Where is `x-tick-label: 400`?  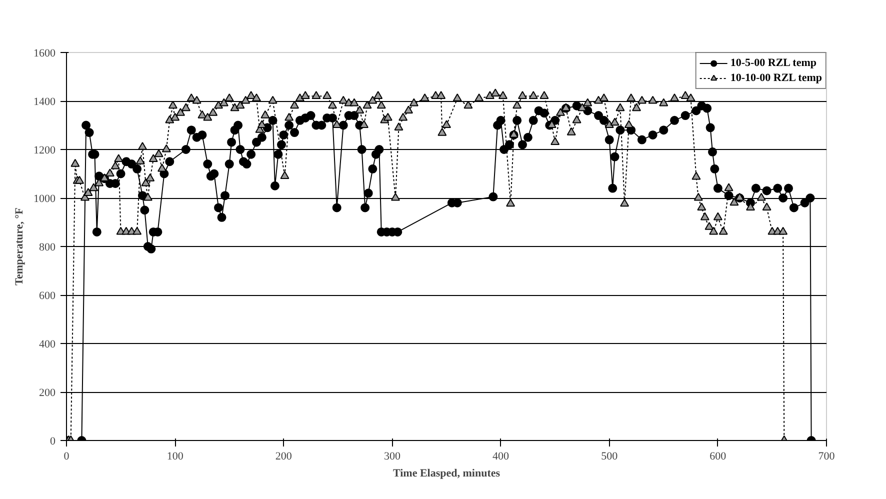 x-tick-label: 400 is located at coordinates (501, 456).